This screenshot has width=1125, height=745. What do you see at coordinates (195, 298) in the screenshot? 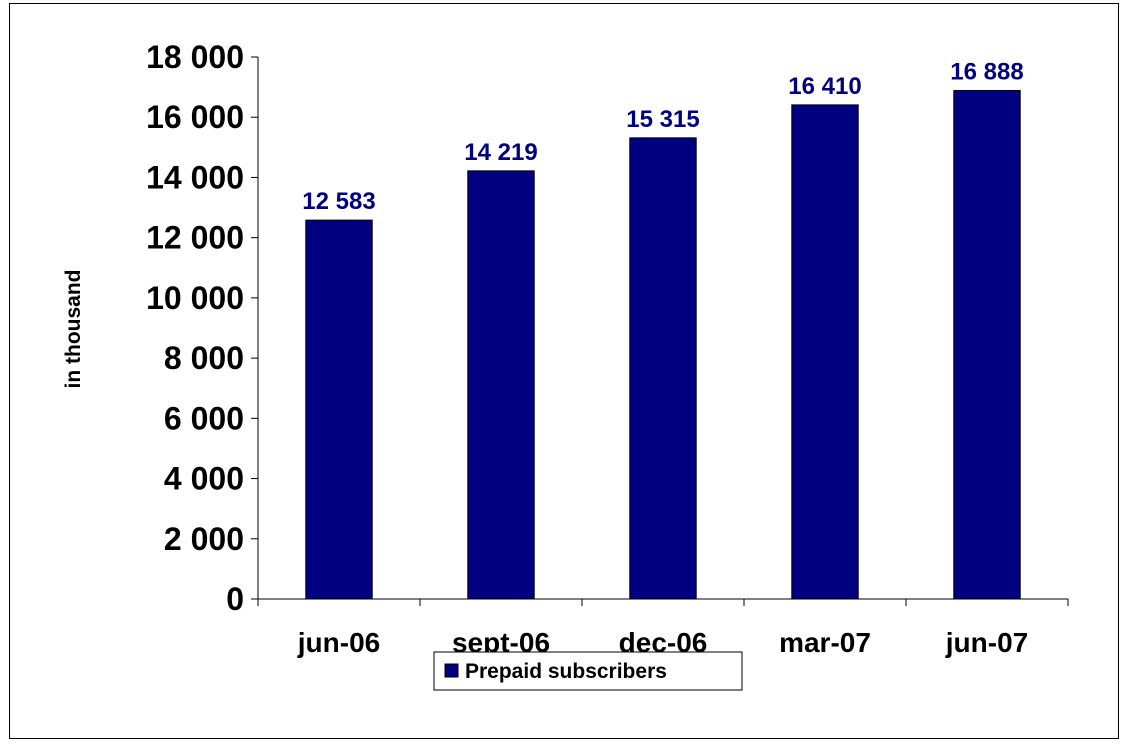
I see `y-tick-label: 10 000` at bounding box center [195, 298].